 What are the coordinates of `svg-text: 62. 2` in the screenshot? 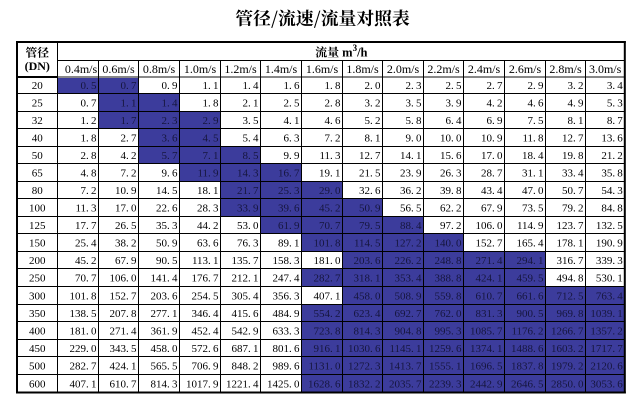 It's located at (450, 208).